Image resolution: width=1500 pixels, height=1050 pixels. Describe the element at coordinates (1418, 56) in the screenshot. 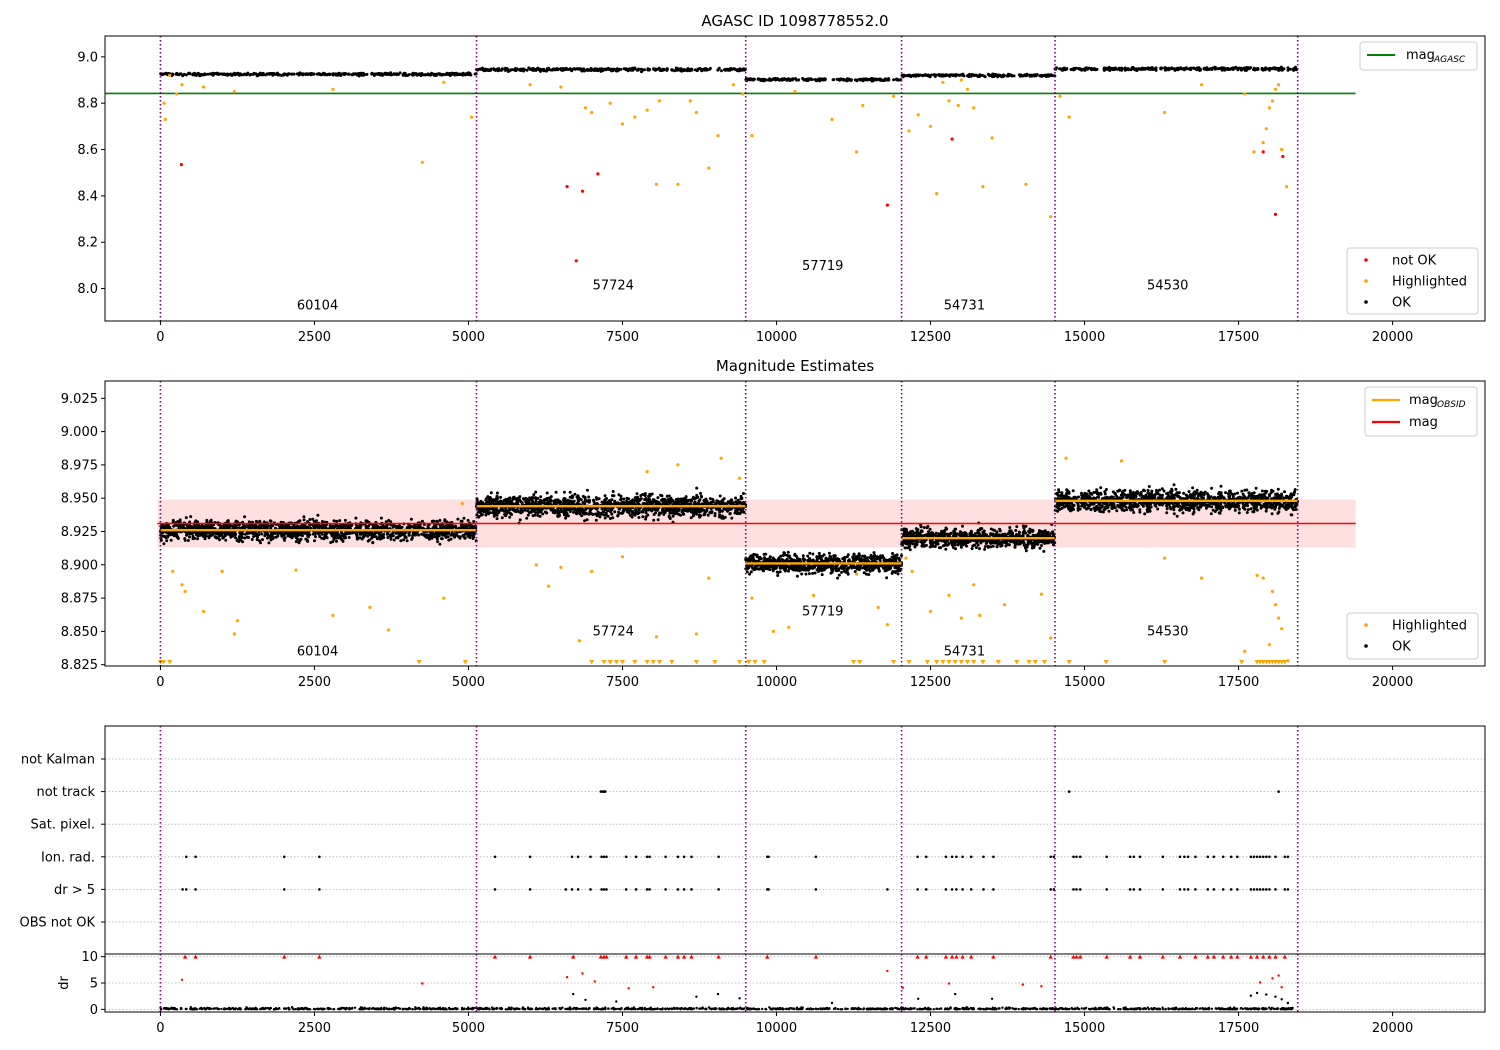

I see `agasc-legend: mag AGASC` at that location.